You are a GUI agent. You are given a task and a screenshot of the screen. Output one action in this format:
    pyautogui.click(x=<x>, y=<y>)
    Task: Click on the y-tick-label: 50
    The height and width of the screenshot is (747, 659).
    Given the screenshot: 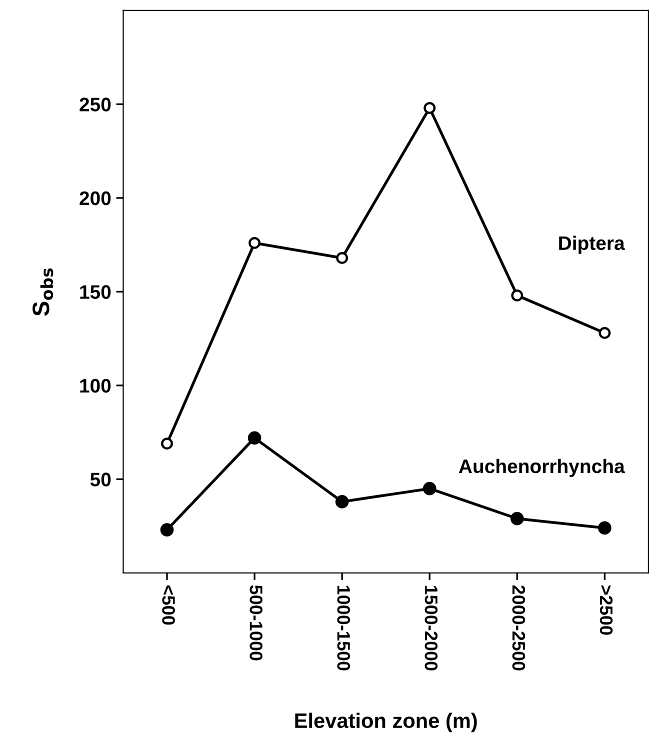 What is the action you would take?
    pyautogui.click(x=100, y=479)
    